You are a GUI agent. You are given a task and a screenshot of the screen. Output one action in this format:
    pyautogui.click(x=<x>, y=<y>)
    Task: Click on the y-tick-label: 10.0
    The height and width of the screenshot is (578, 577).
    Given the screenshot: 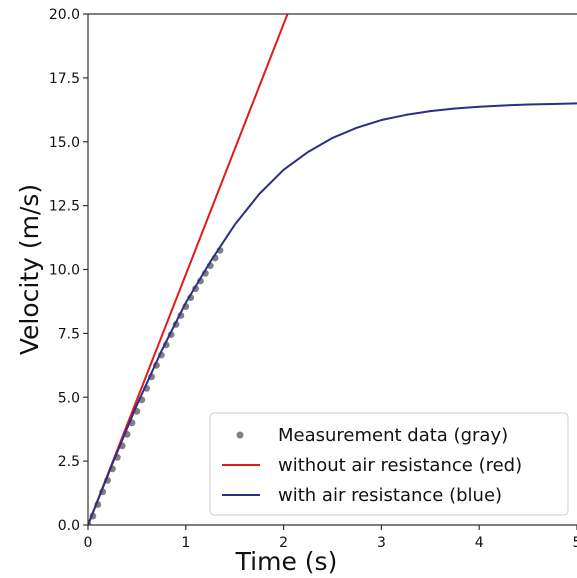 What is the action you would take?
    pyautogui.click(x=64, y=271)
    